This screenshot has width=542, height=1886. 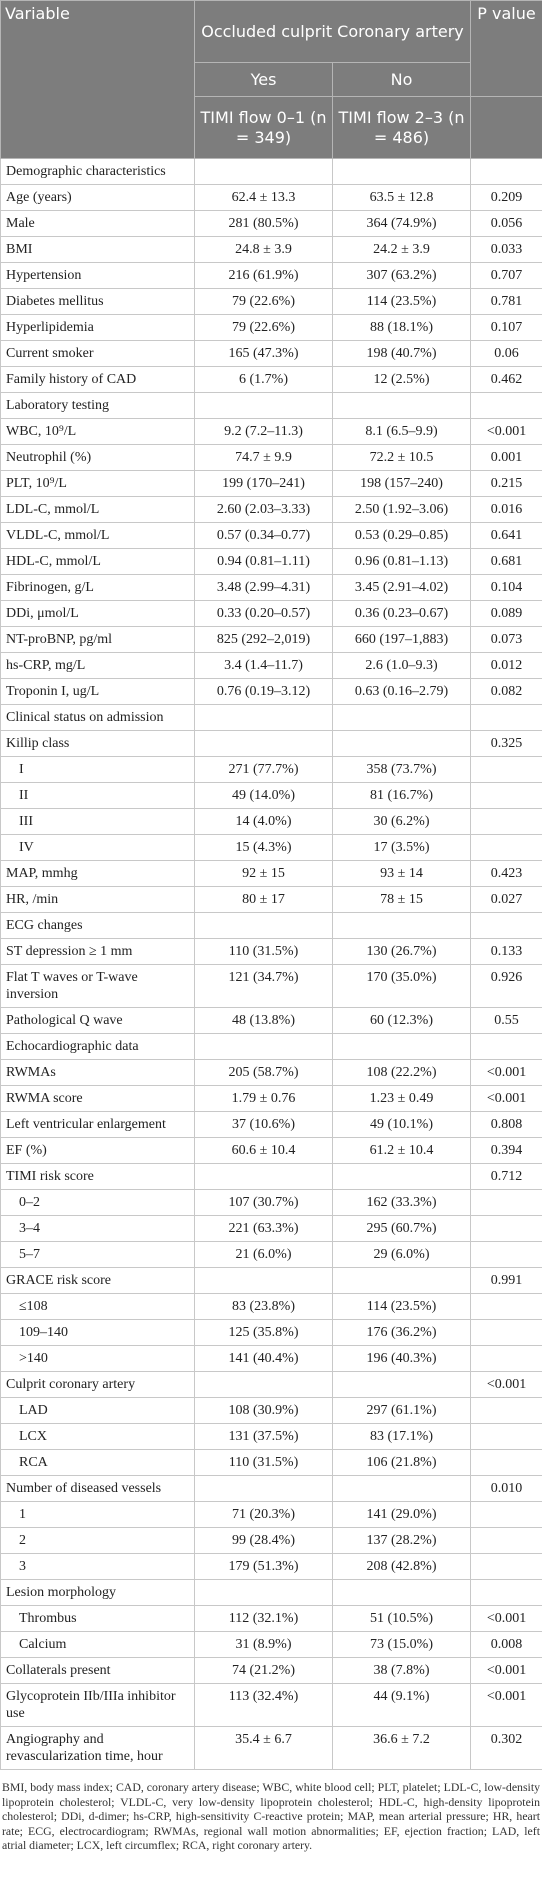 What do you see at coordinates (97, 1254) in the screenshot?
I see `table-cell: 5–7` at bounding box center [97, 1254].